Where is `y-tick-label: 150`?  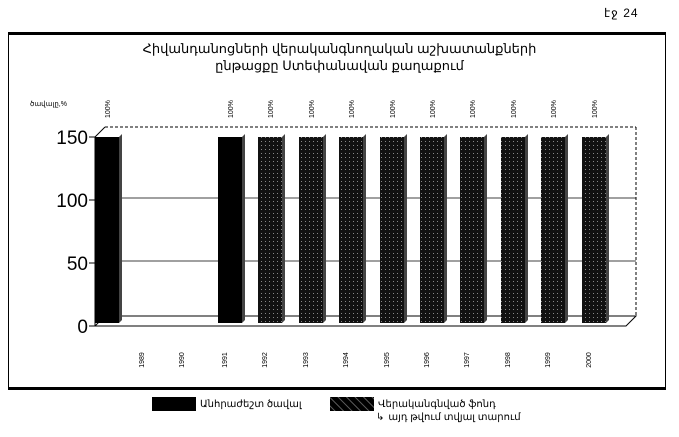 y-tick-label: 150 is located at coordinates (72, 138).